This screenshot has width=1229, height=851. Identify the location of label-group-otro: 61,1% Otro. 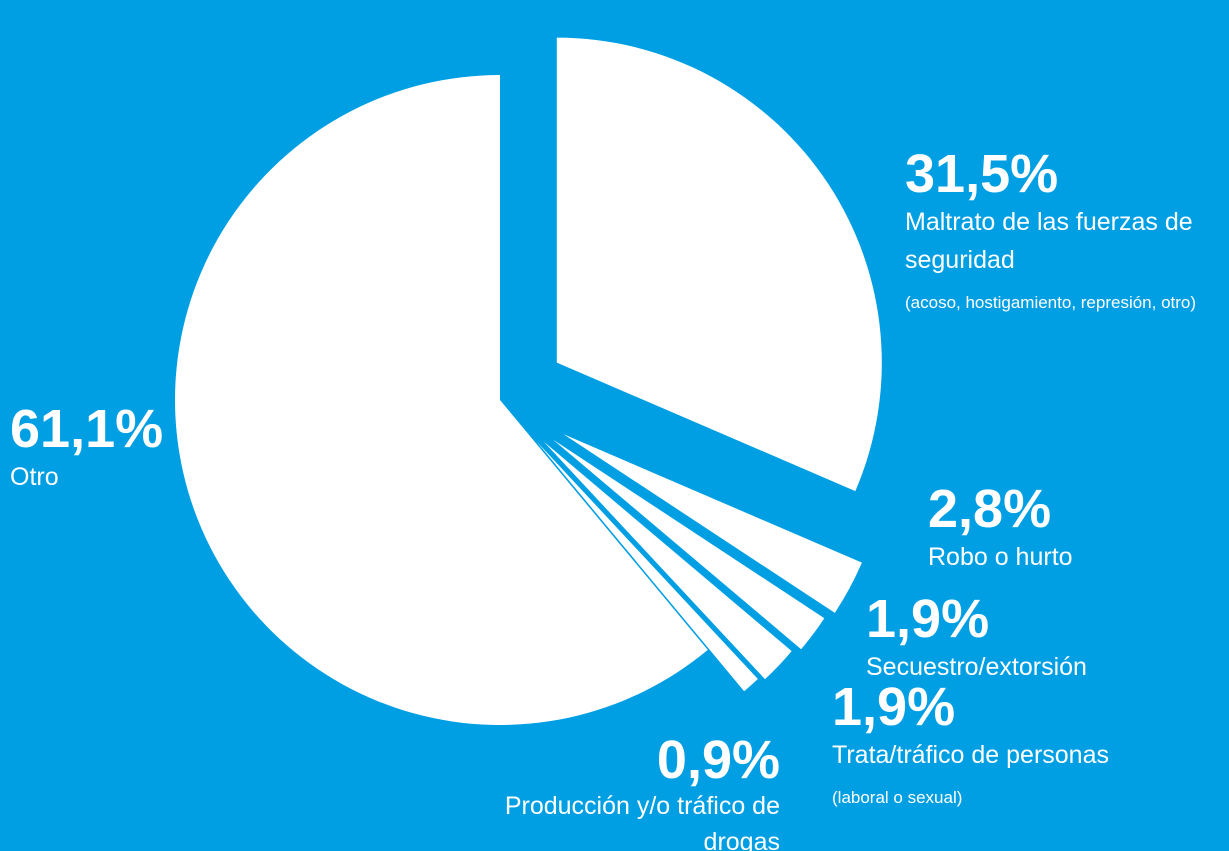
(86, 445).